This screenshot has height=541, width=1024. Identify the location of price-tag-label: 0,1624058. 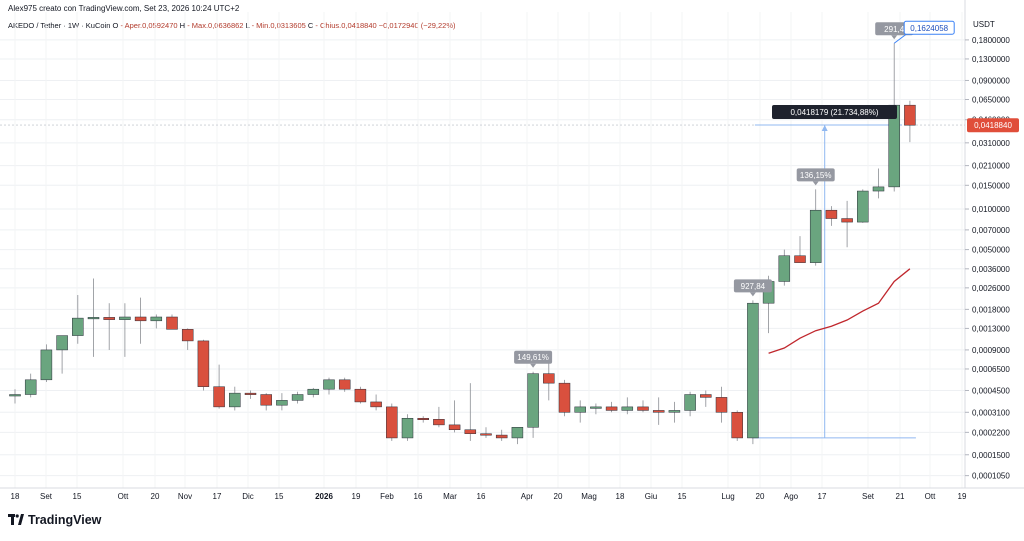
(929, 28).